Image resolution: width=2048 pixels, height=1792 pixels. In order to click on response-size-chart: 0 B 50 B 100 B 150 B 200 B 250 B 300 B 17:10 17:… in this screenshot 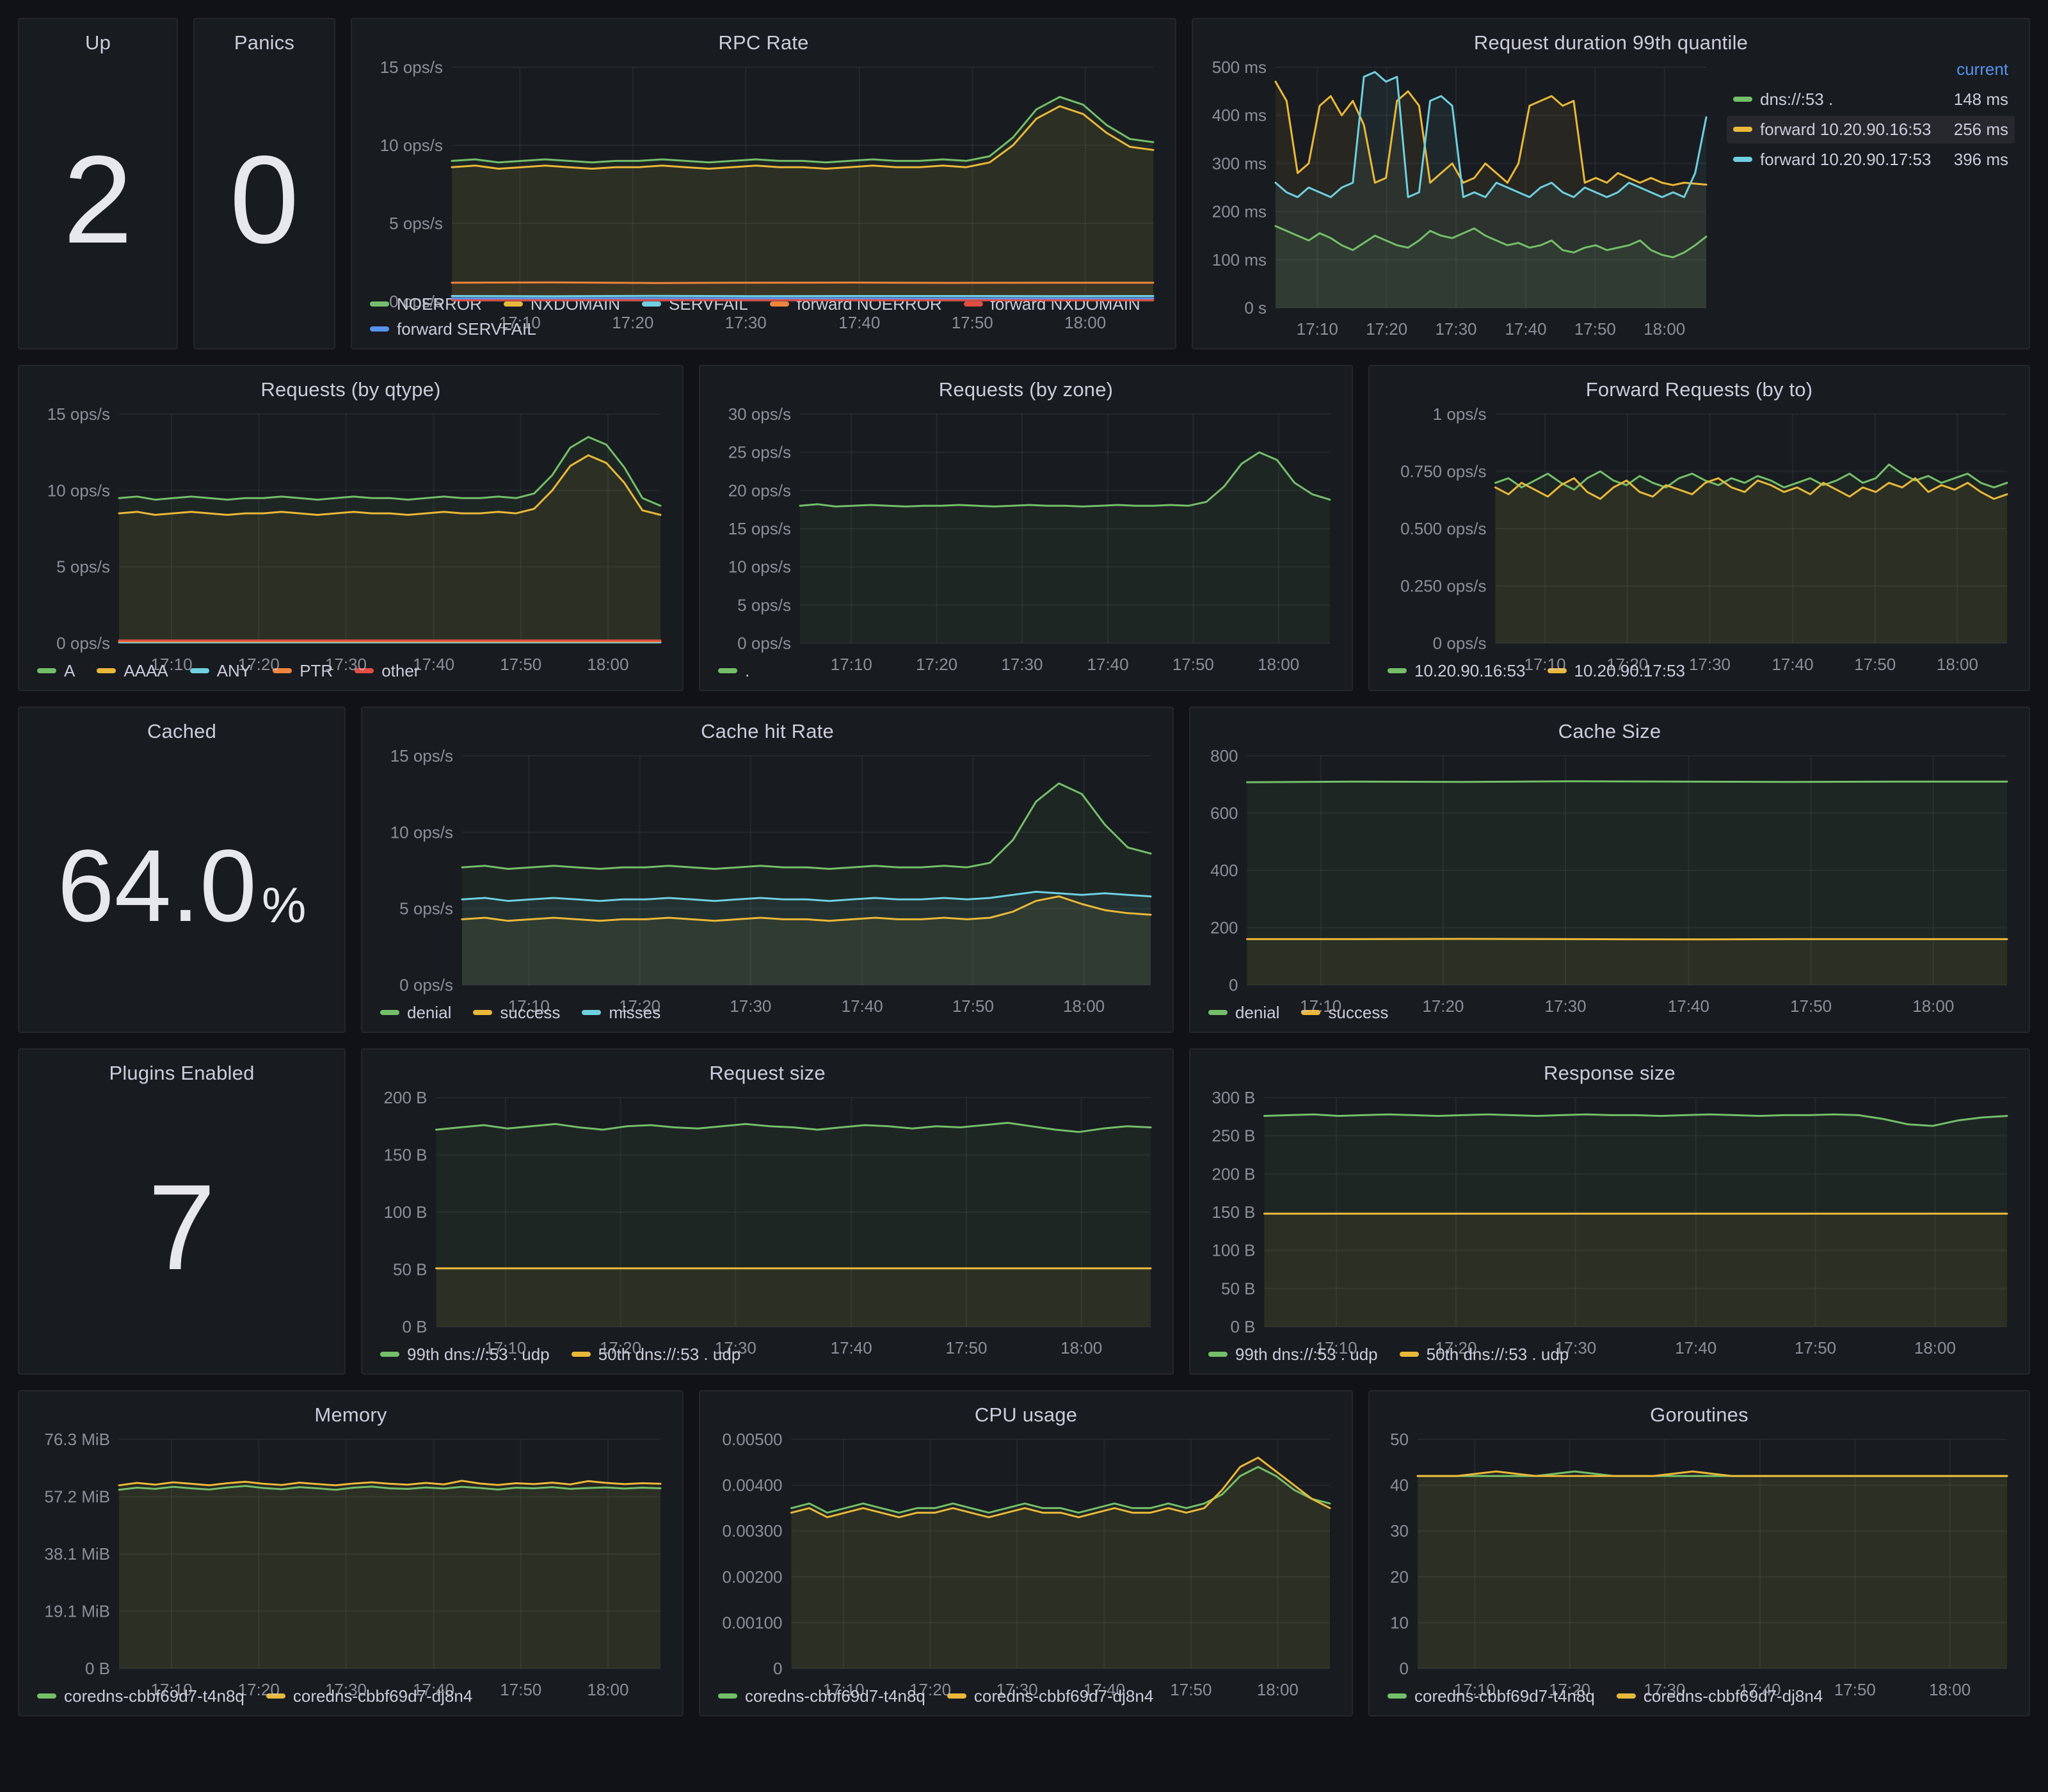, I will do `click(1609, 1222)`.